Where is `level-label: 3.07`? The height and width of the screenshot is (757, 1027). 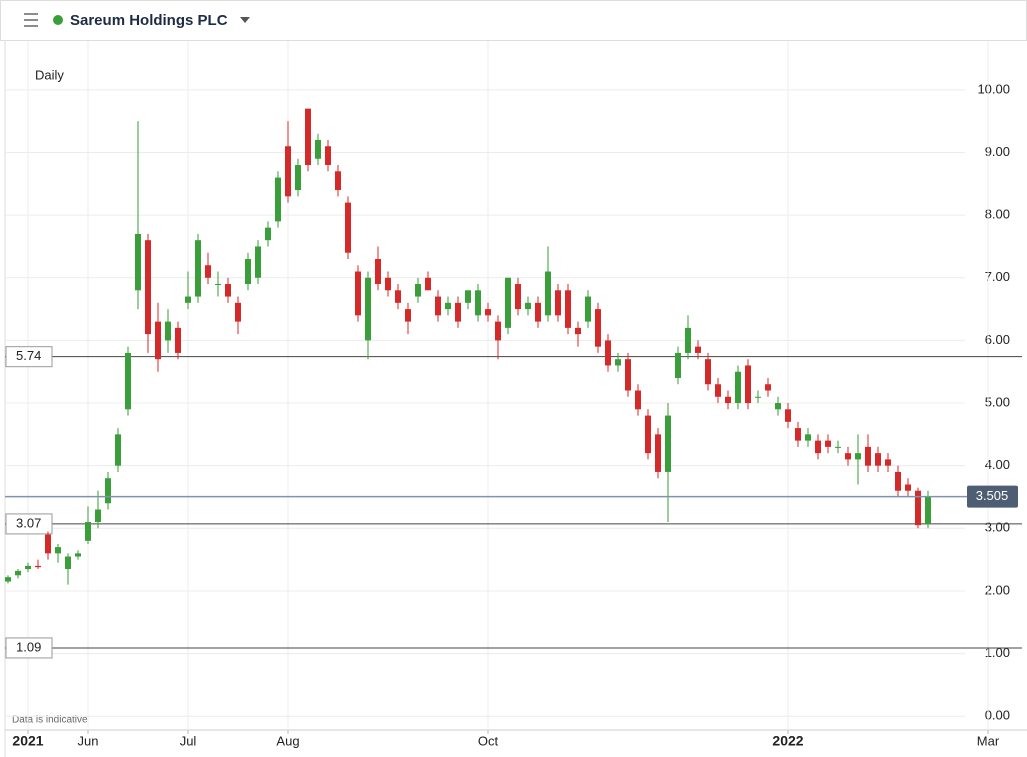
level-label: 3.07 is located at coordinates (28, 522).